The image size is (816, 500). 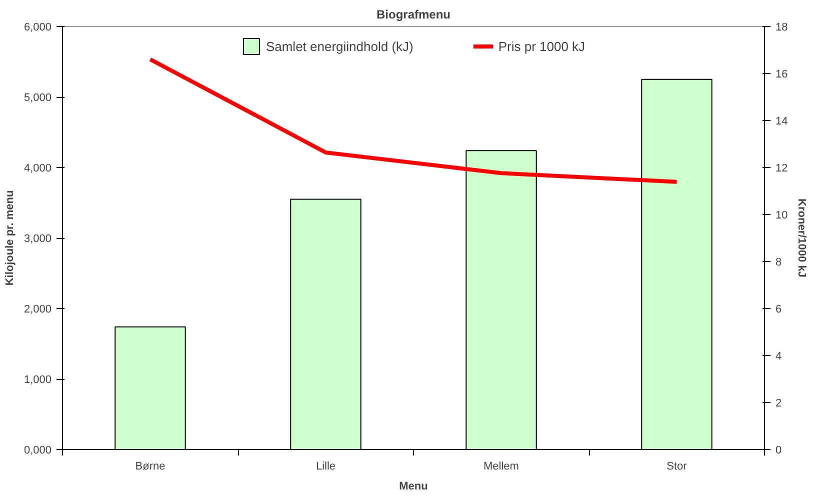 What do you see at coordinates (501, 466) in the screenshot?
I see `x-tick-label: Mellem` at bounding box center [501, 466].